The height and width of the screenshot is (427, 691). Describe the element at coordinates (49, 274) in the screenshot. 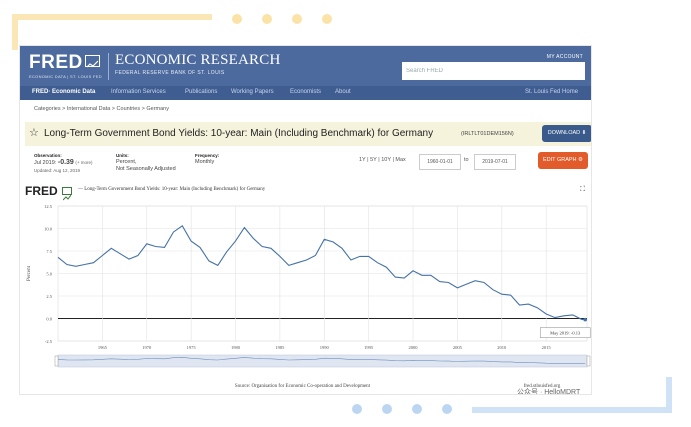

I see `y-tick-label: 5.0` at that location.